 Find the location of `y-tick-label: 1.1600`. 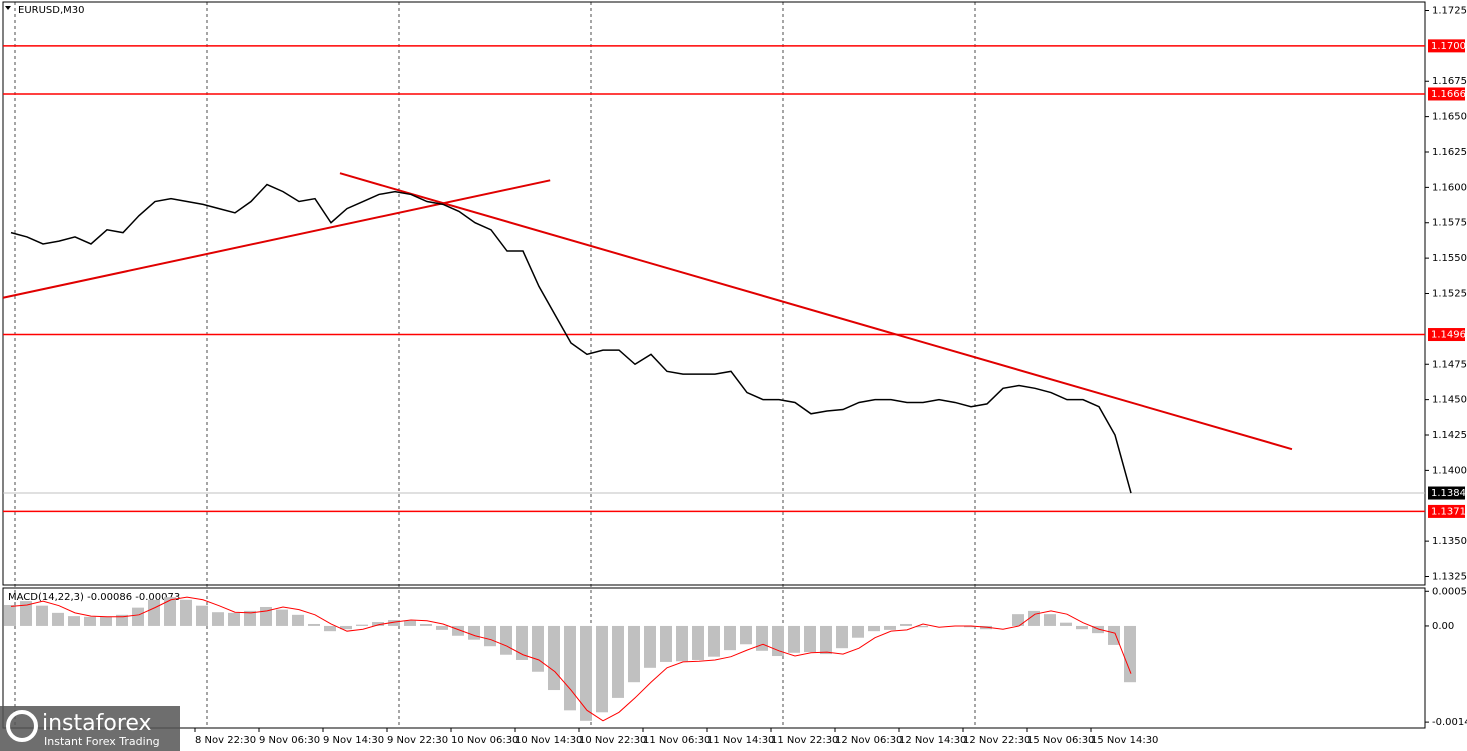

y-tick-label: 1.1600 is located at coordinates (1449, 187).